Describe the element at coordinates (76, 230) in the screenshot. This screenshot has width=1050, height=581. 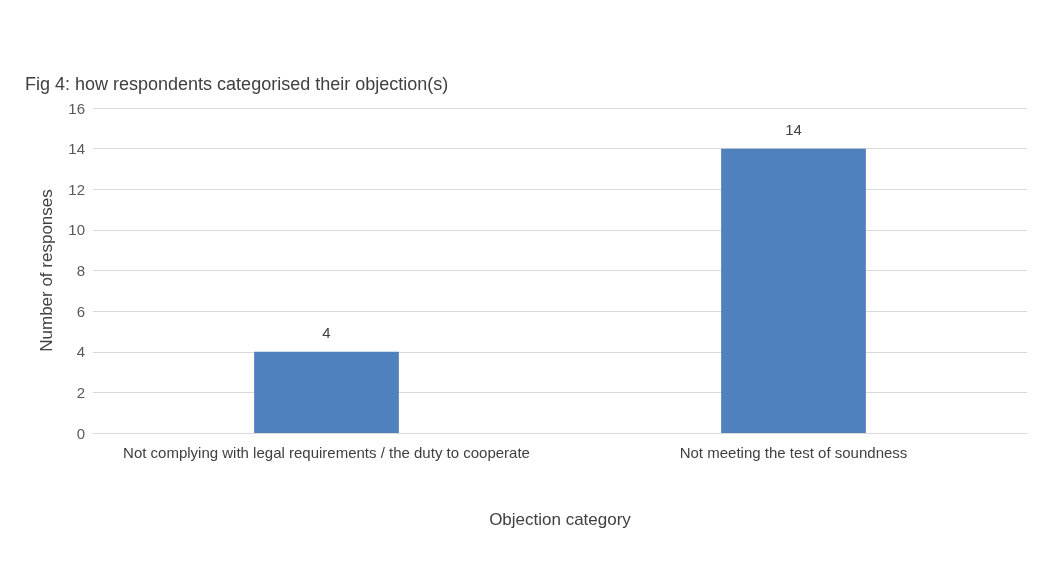
I see `y-tick-label: 10` at that location.